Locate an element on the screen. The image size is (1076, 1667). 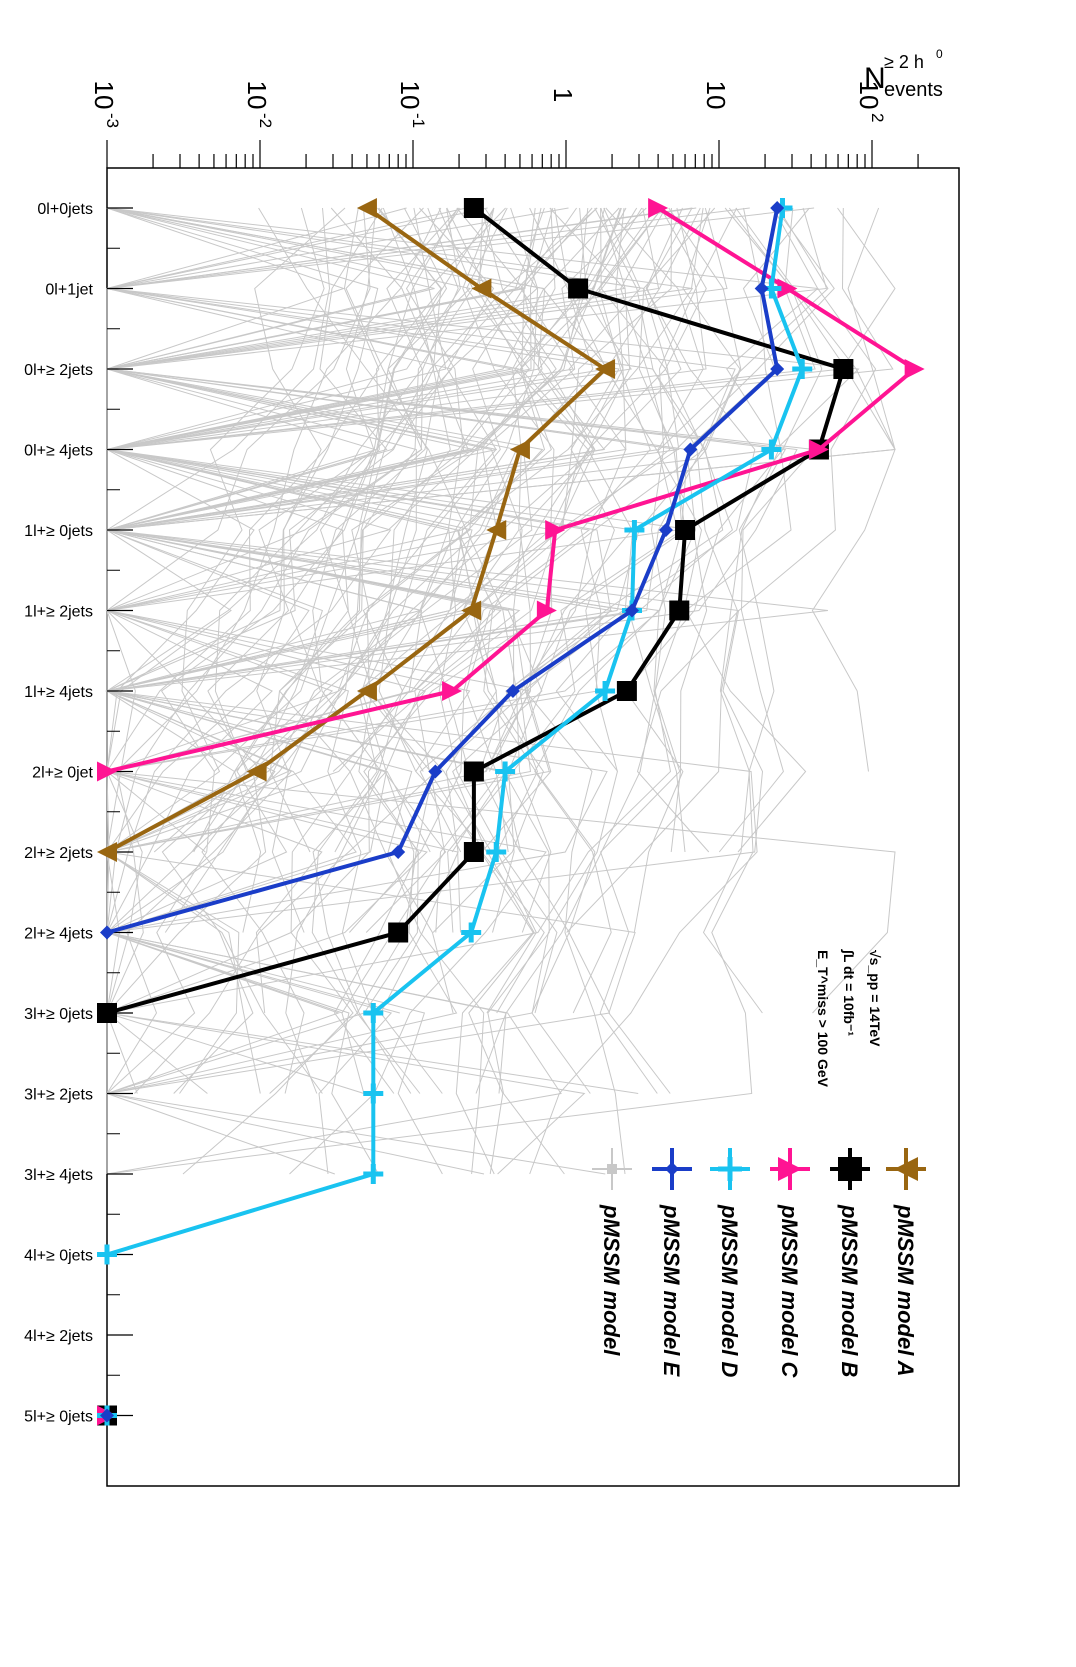
annotation-met: E_T^miss > 100 GeV is located at coordinates (823, 1019).